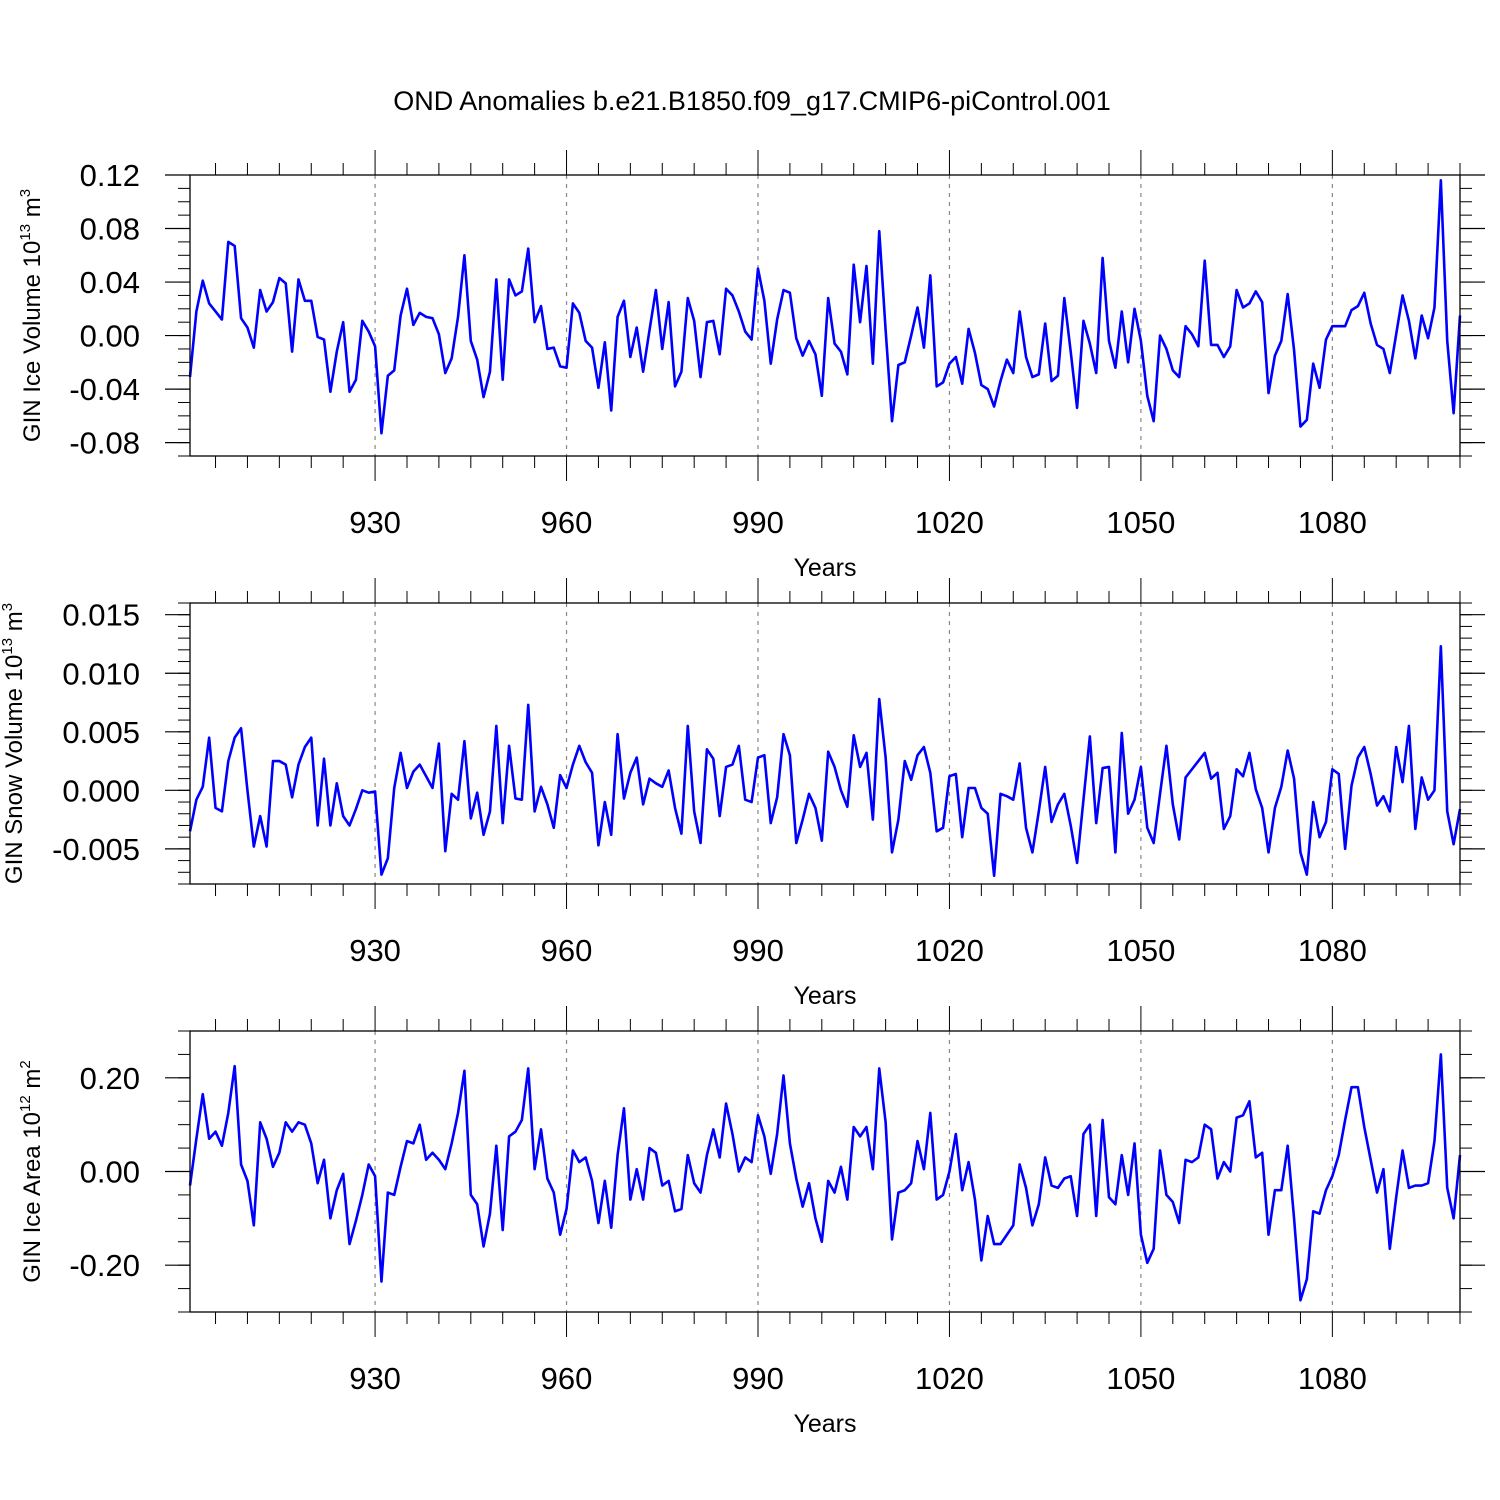 This screenshot has width=1500, height=1500. I want to click on y-axis-label: GIN Ice Area 1012 m2, so click(31, 1171).